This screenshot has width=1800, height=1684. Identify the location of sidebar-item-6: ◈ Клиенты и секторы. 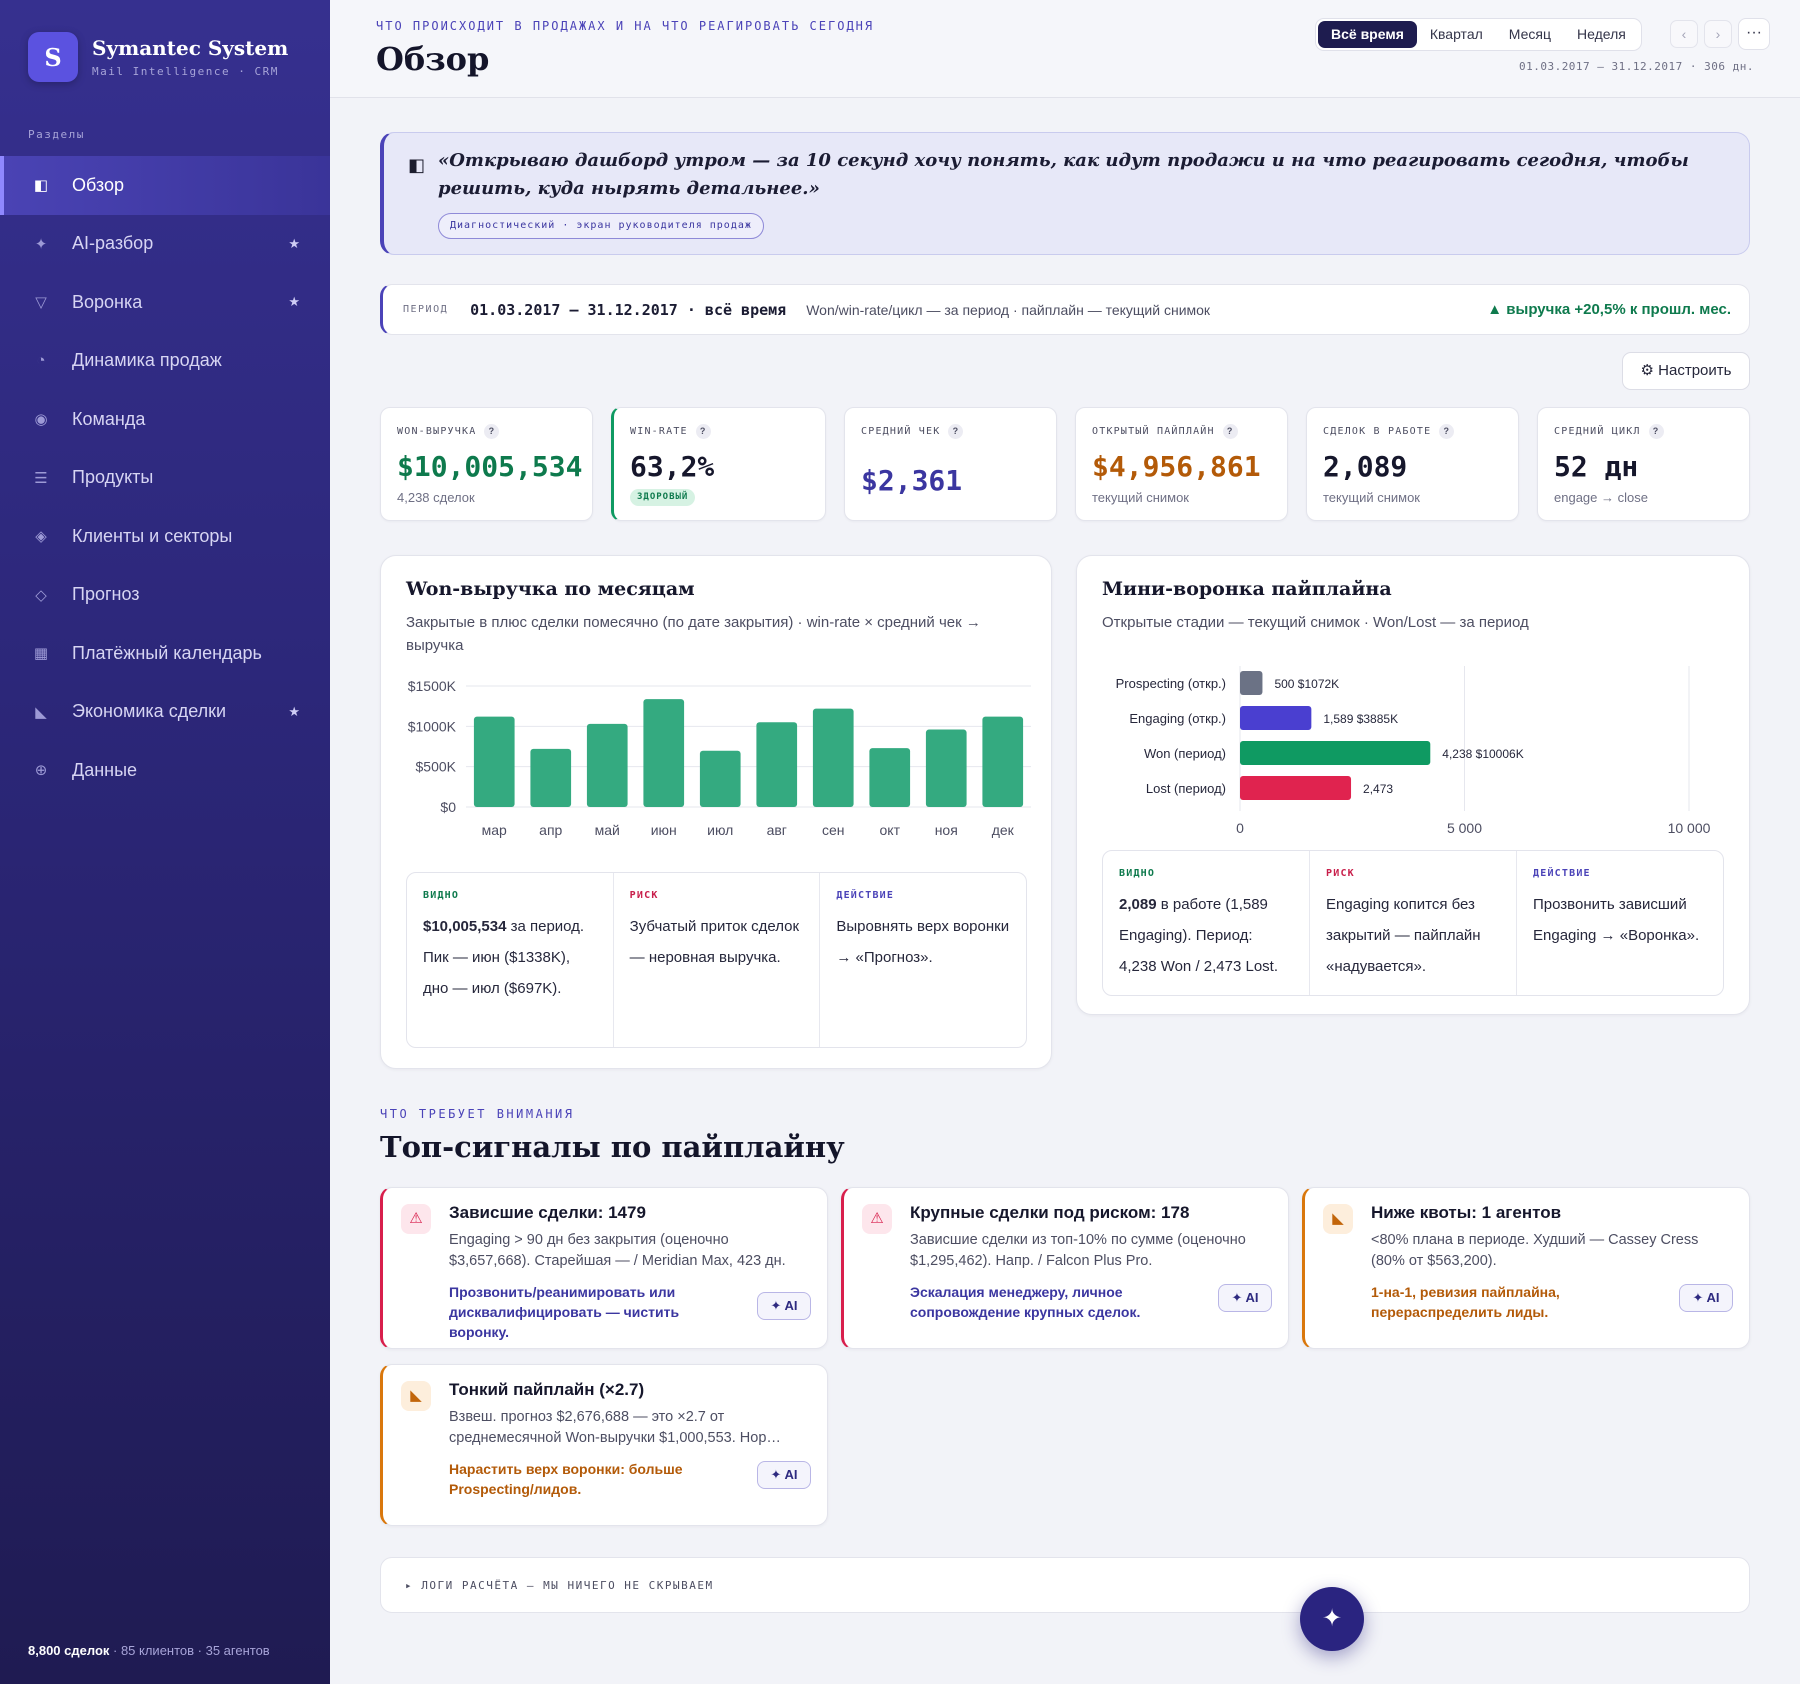
(165, 536).